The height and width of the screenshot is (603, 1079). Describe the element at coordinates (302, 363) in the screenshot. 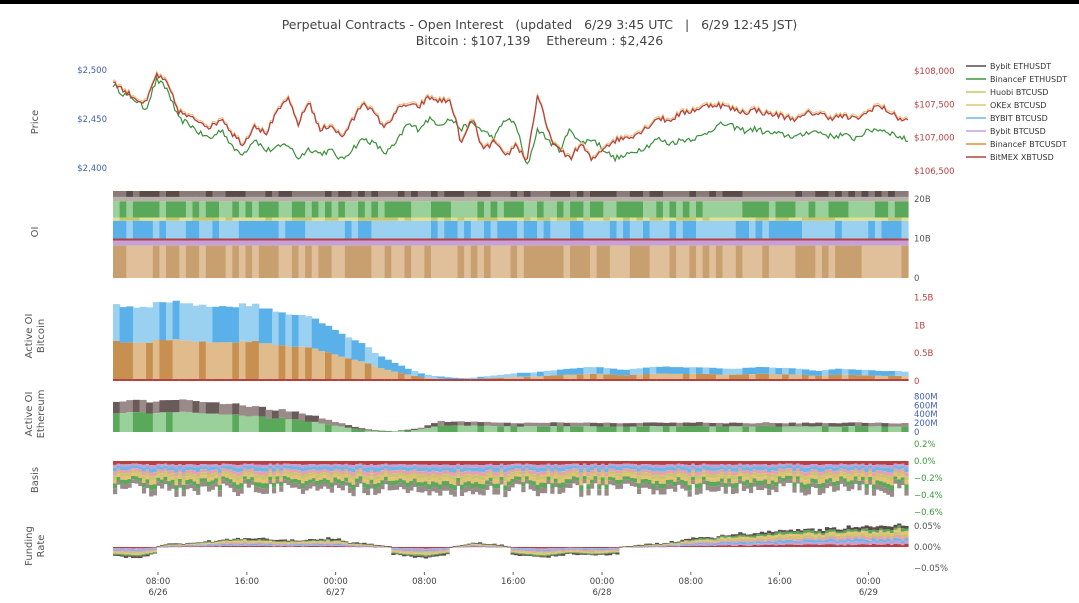

I see `active-oi-btc-bar-binance` at that location.